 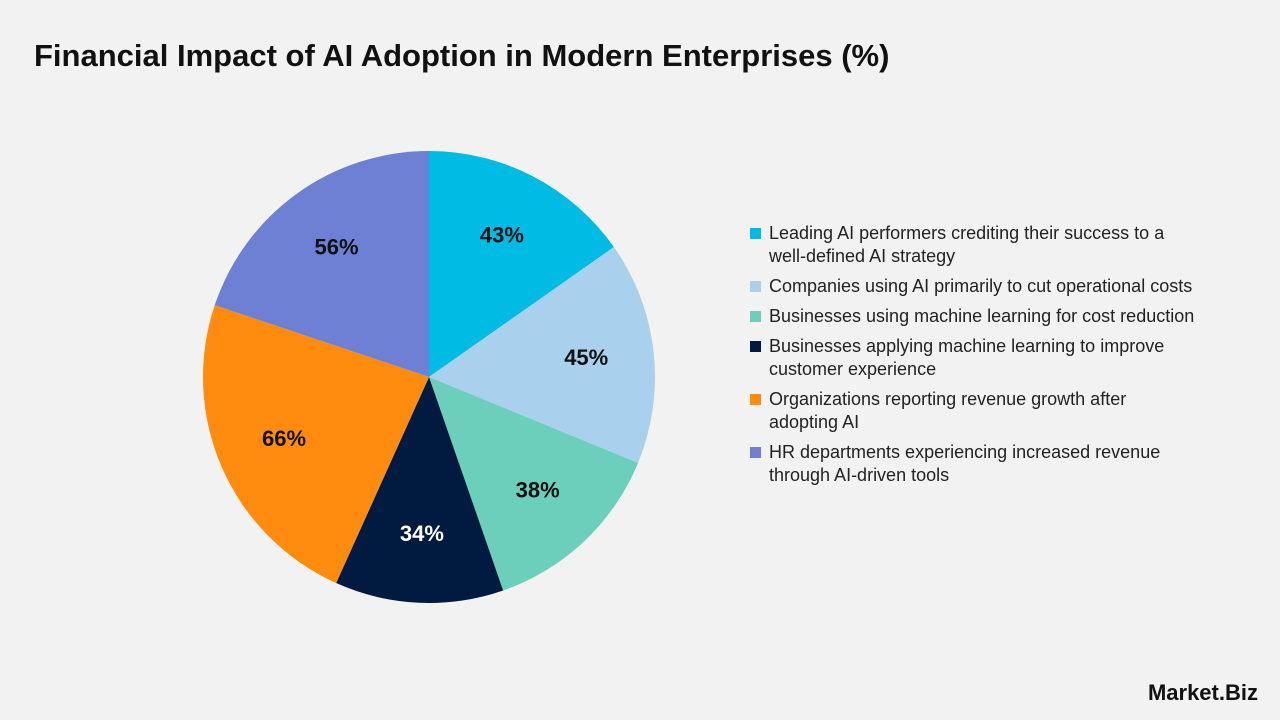 What do you see at coordinates (502, 234) in the screenshot?
I see `data-label: 43%` at bounding box center [502, 234].